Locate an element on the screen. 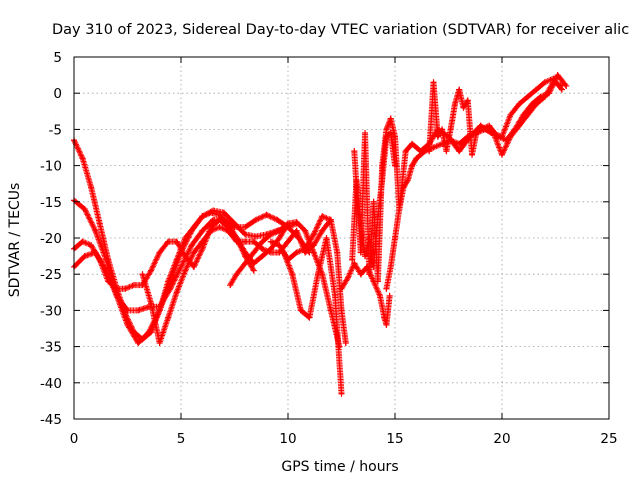  x-tick-label: 20 is located at coordinates (501, 439).